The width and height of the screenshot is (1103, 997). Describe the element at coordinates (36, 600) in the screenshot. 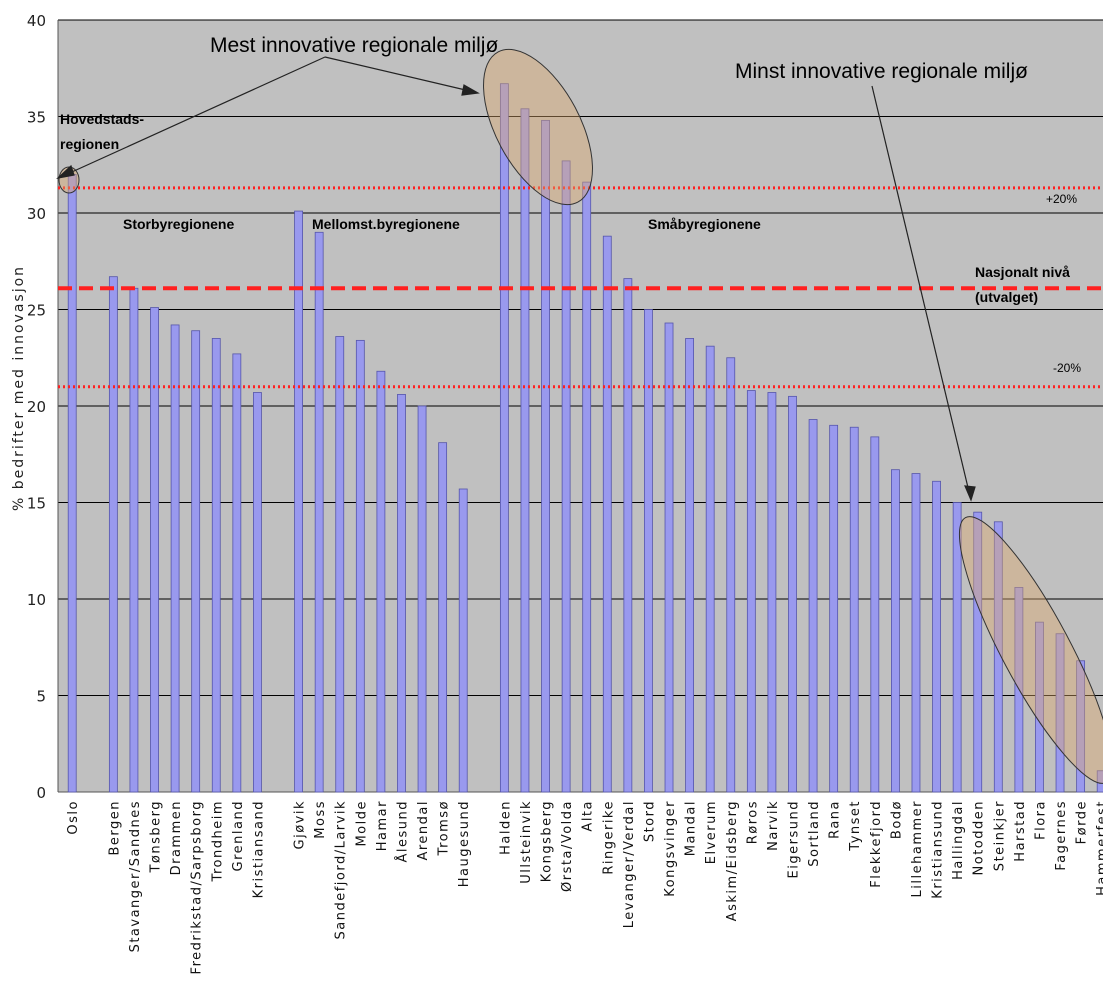

I see `y-tick-label: 10` at that location.